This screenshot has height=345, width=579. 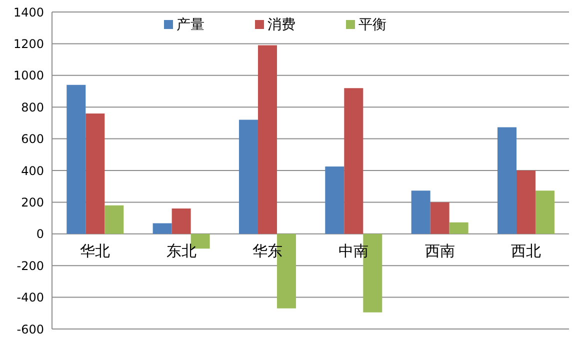 I want to click on y-tick-label: 200, so click(x=32, y=202).